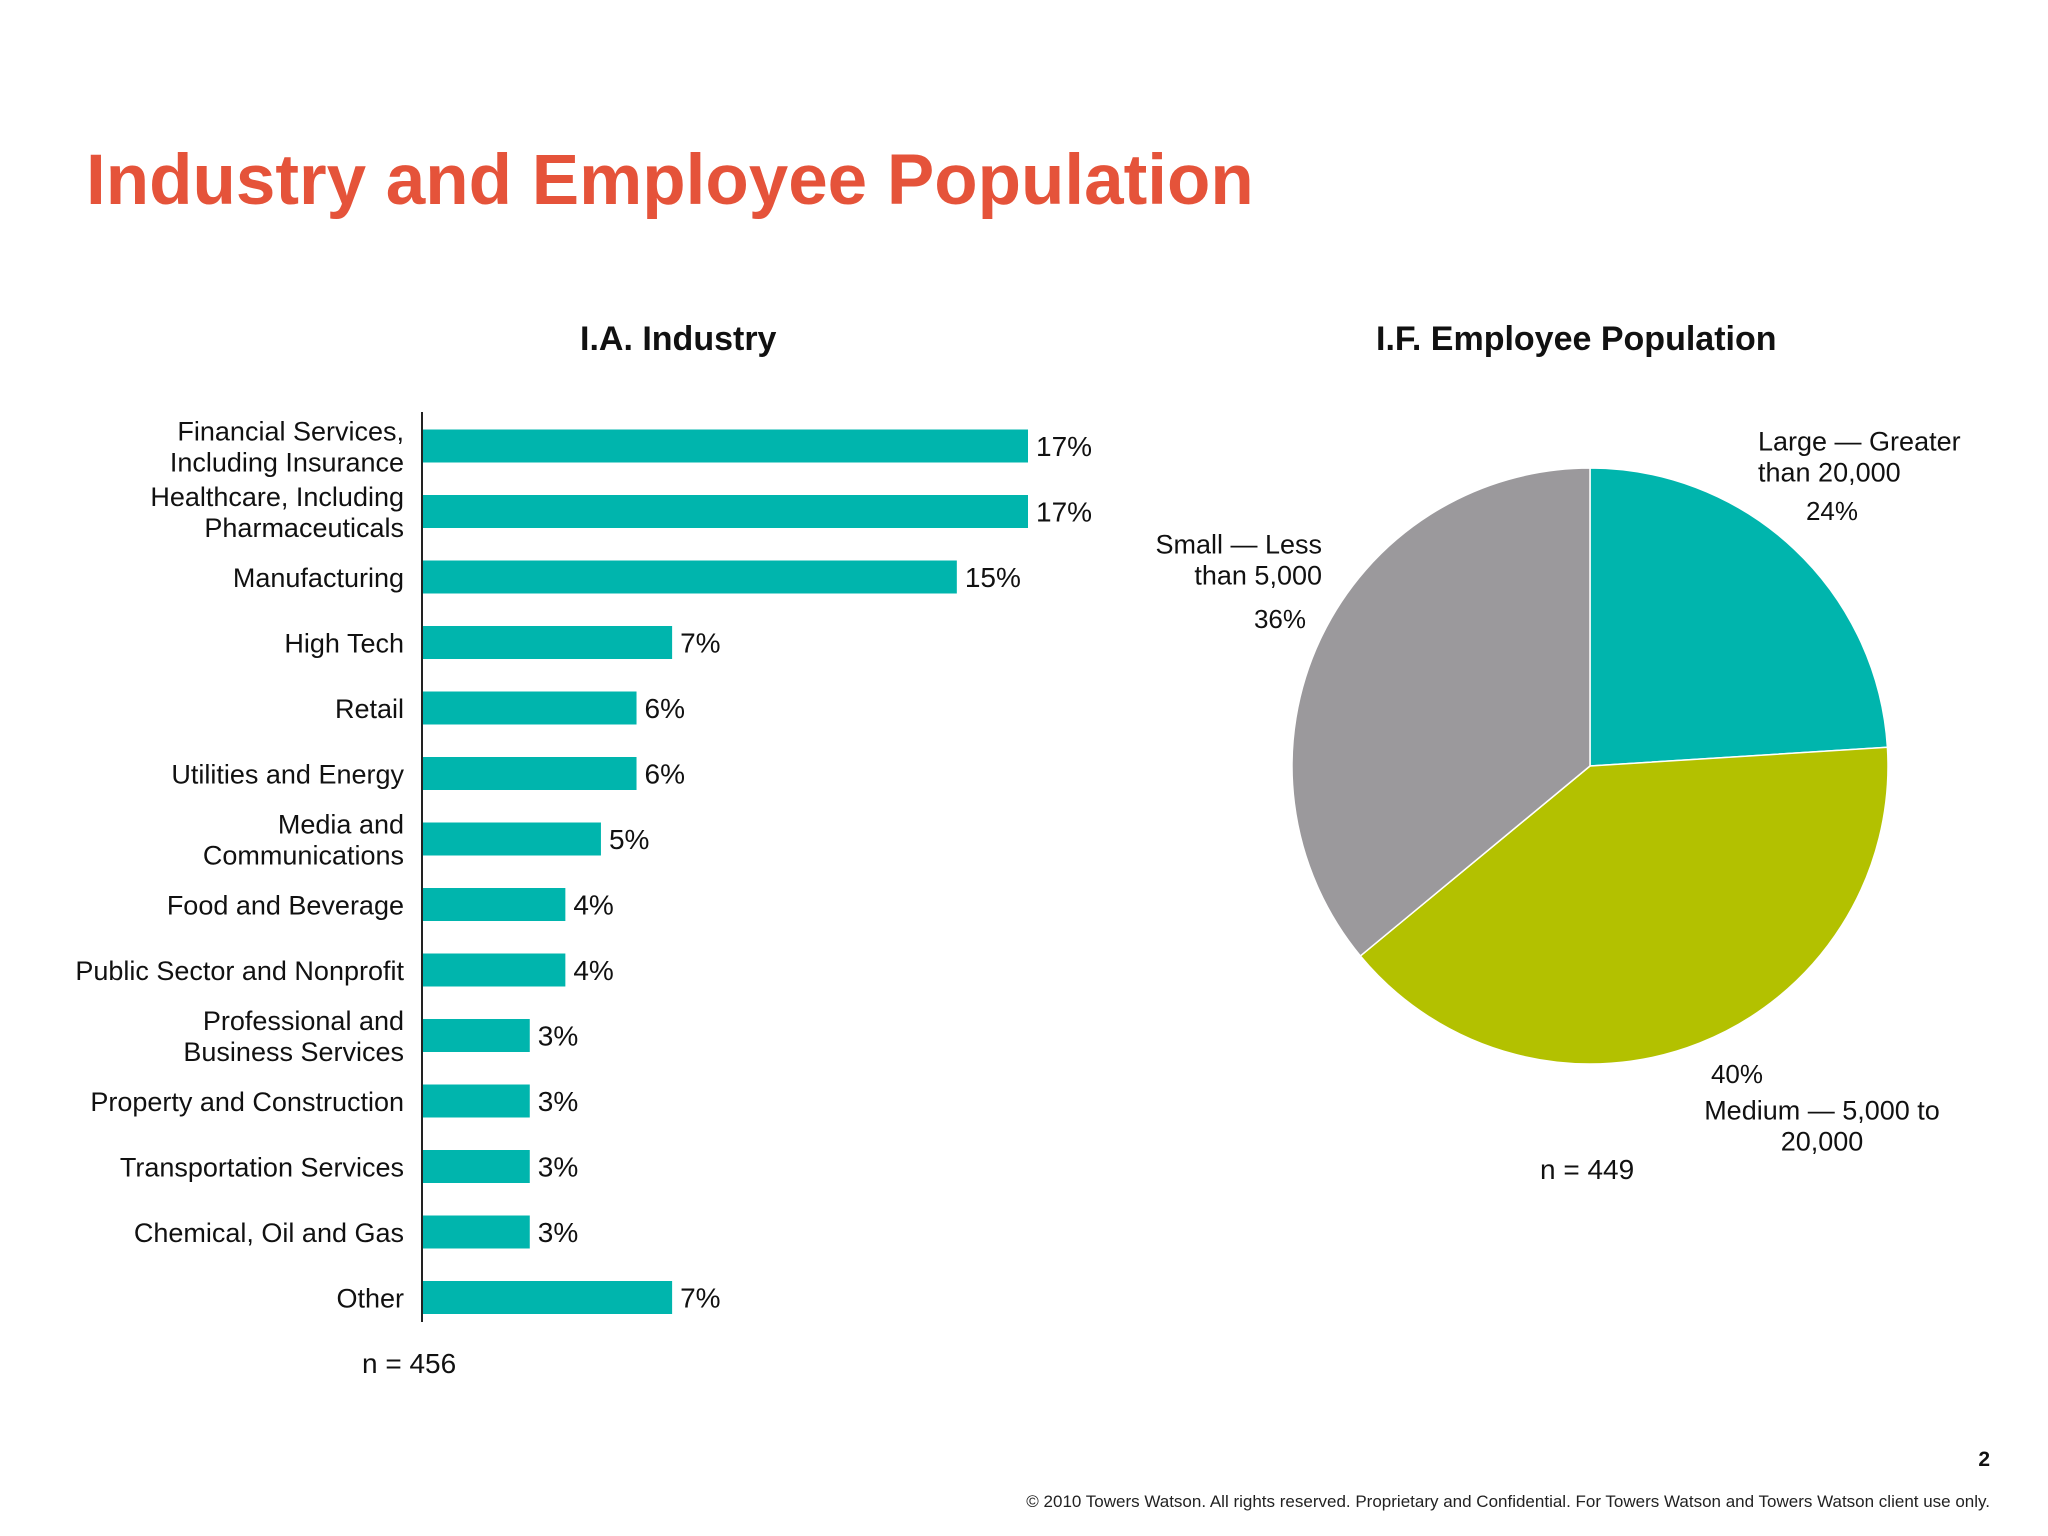 This screenshot has height=1536, width=2048. Describe the element at coordinates (1576, 339) in the screenshot. I see `pie-chart-title: I.F. Employee Population` at that location.